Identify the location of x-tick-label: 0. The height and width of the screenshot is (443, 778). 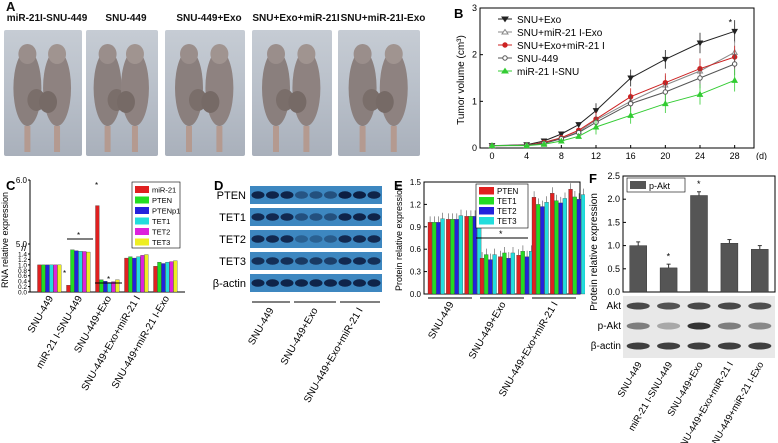
(491, 155).